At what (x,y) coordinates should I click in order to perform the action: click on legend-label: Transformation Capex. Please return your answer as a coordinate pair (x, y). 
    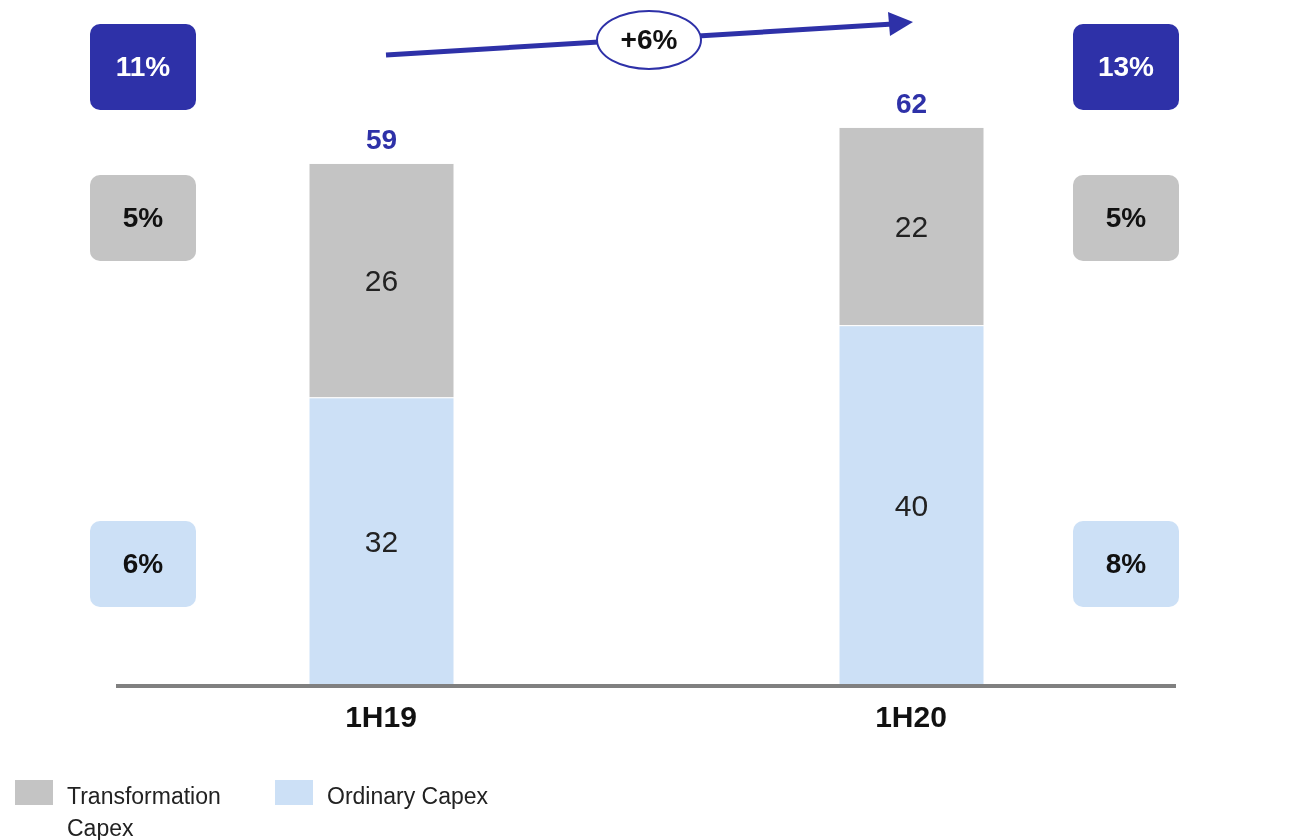
    Looking at the image, I should click on (144, 811).